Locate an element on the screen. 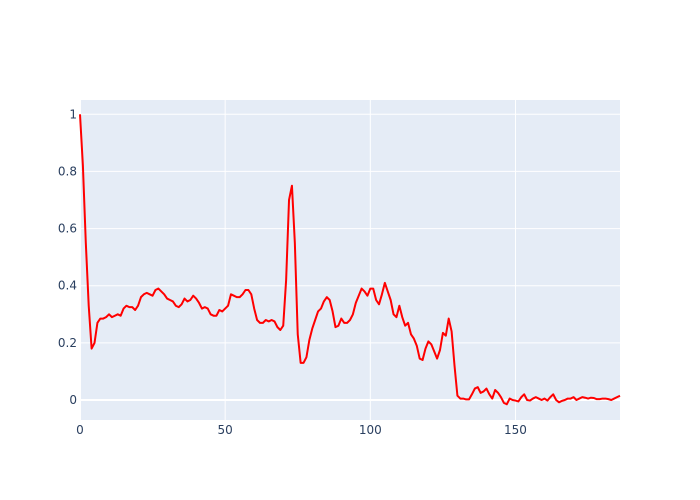  y-tick-label: 0.2 is located at coordinates (67, 343).